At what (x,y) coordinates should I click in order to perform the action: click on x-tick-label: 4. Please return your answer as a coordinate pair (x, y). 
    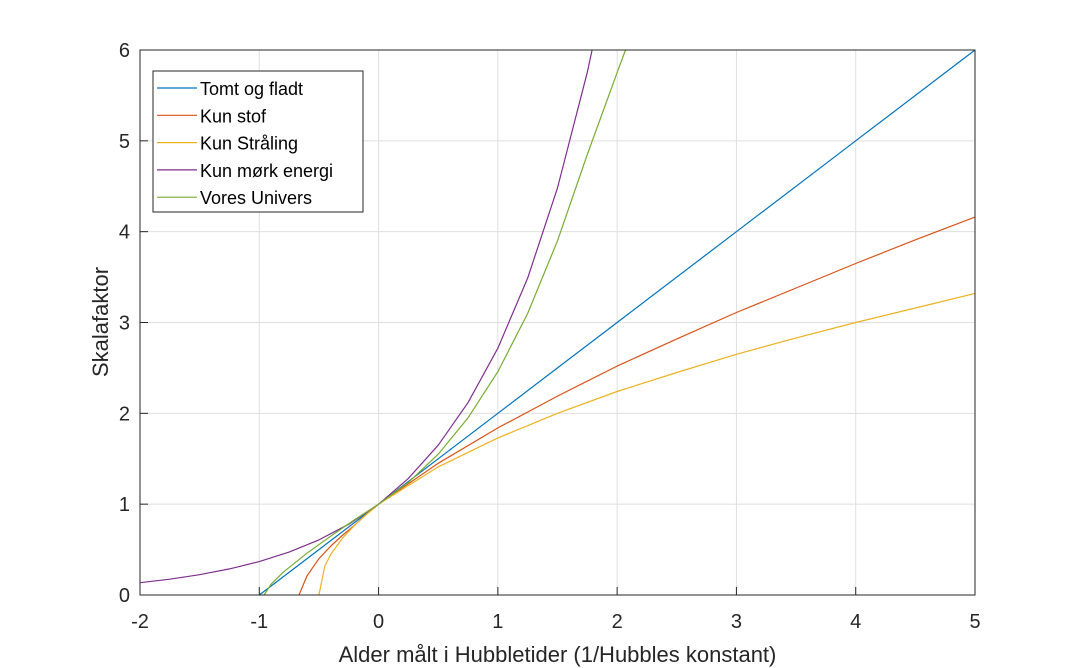
    Looking at the image, I should click on (855, 622).